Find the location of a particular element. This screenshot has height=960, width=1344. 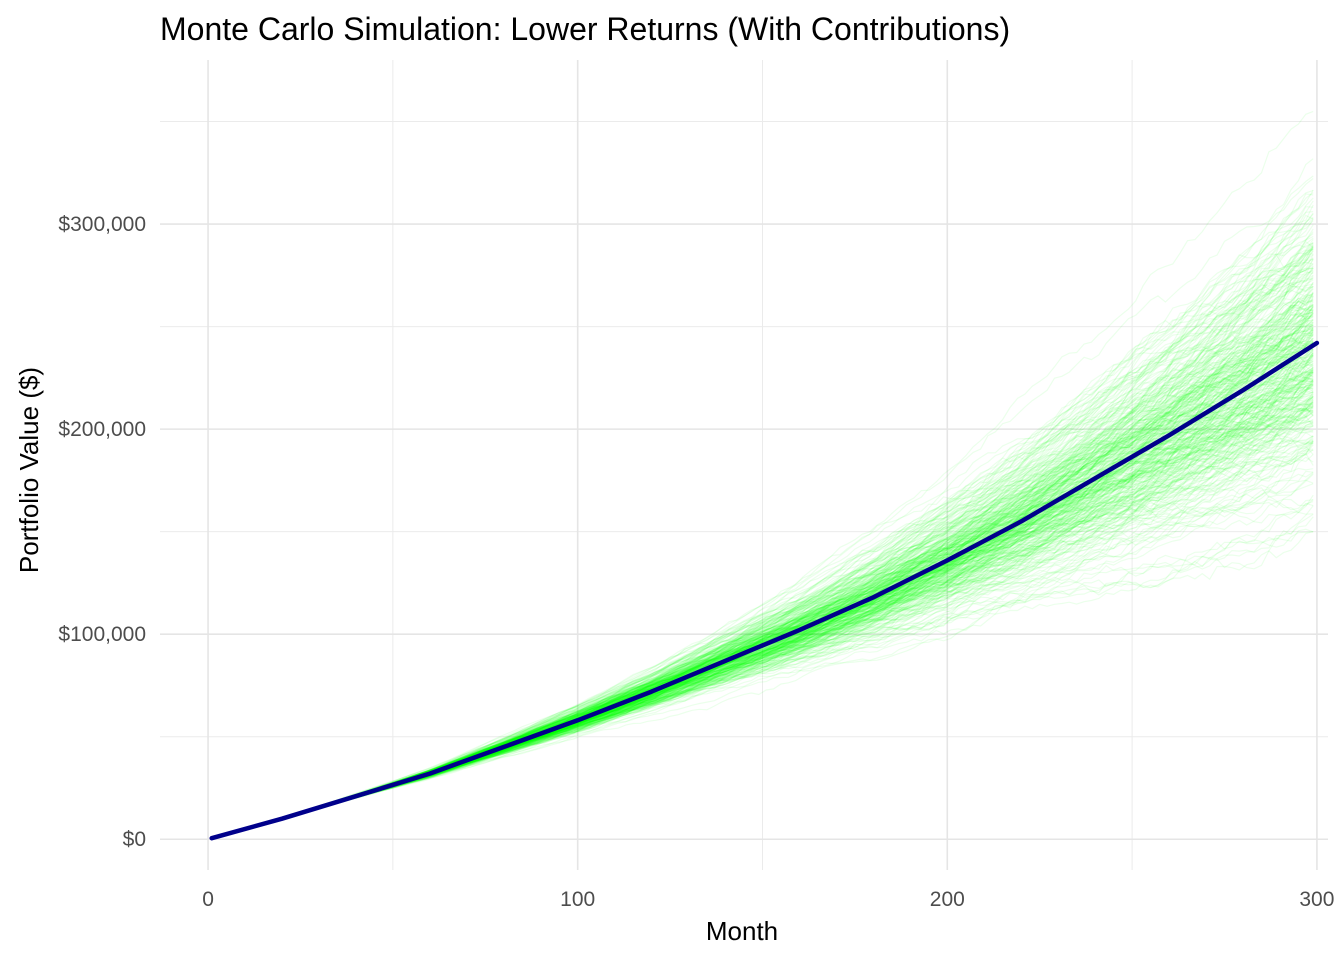

x-tick-label: 300 is located at coordinates (1316, 899).